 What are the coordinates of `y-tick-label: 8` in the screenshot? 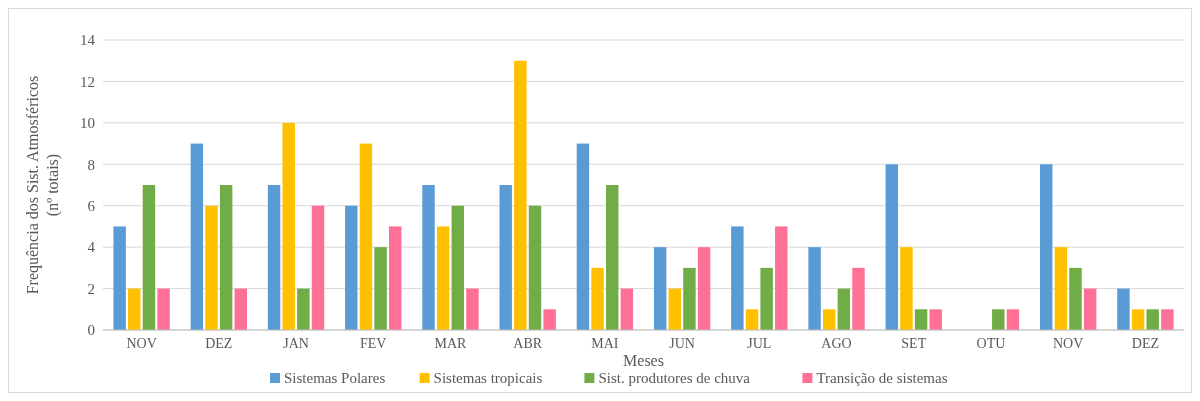 It's located at (91, 164).